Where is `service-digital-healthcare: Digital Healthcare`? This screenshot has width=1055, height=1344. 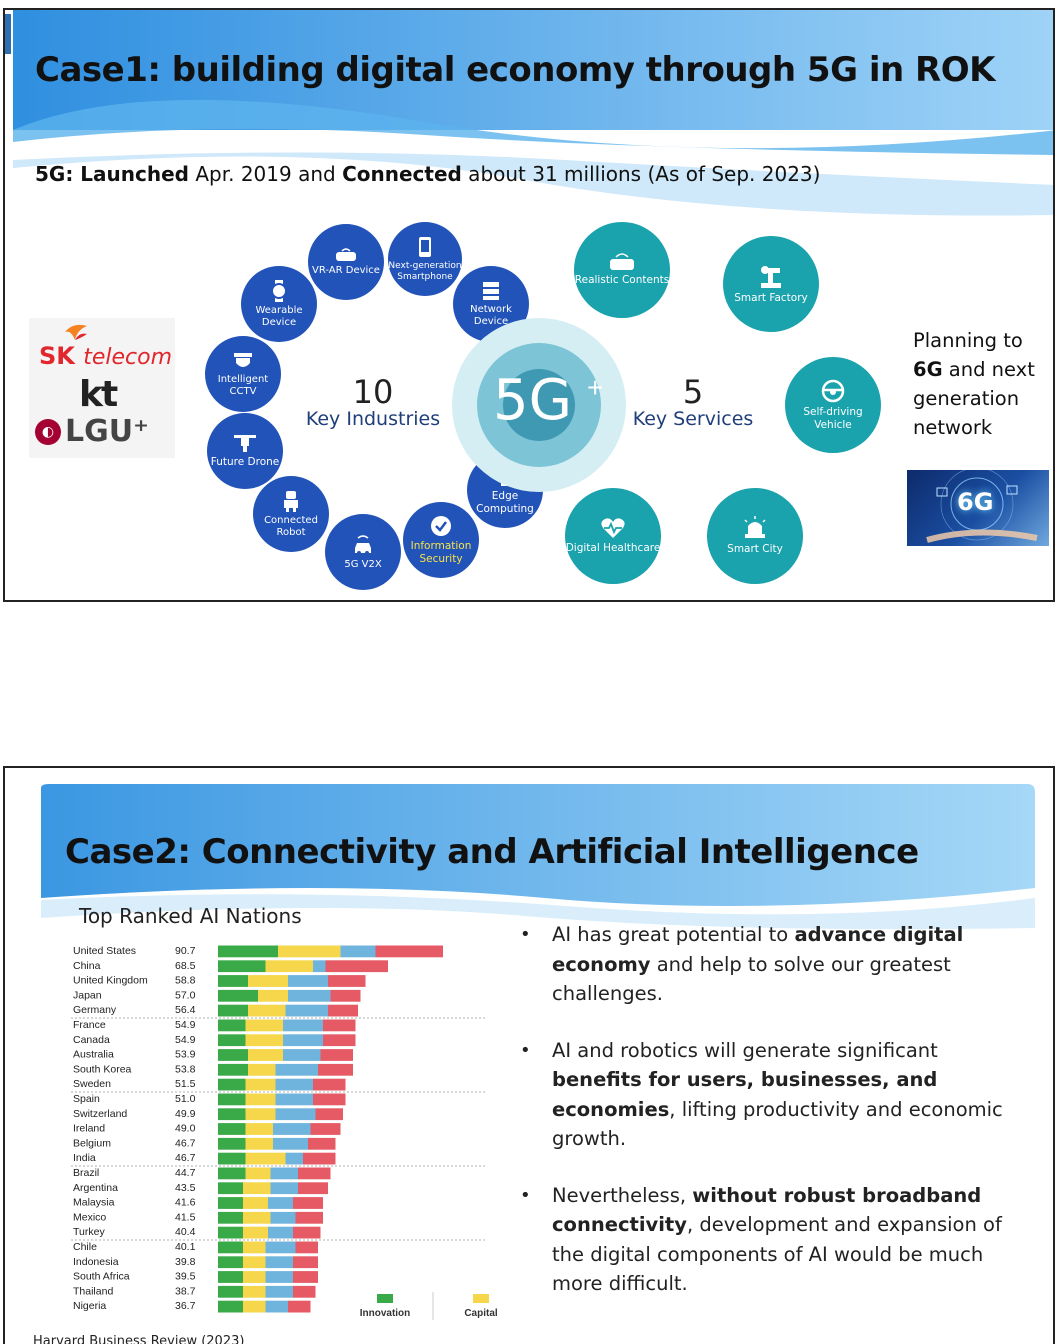
service-digital-healthcare: Digital Healthcare is located at coordinates (613, 536).